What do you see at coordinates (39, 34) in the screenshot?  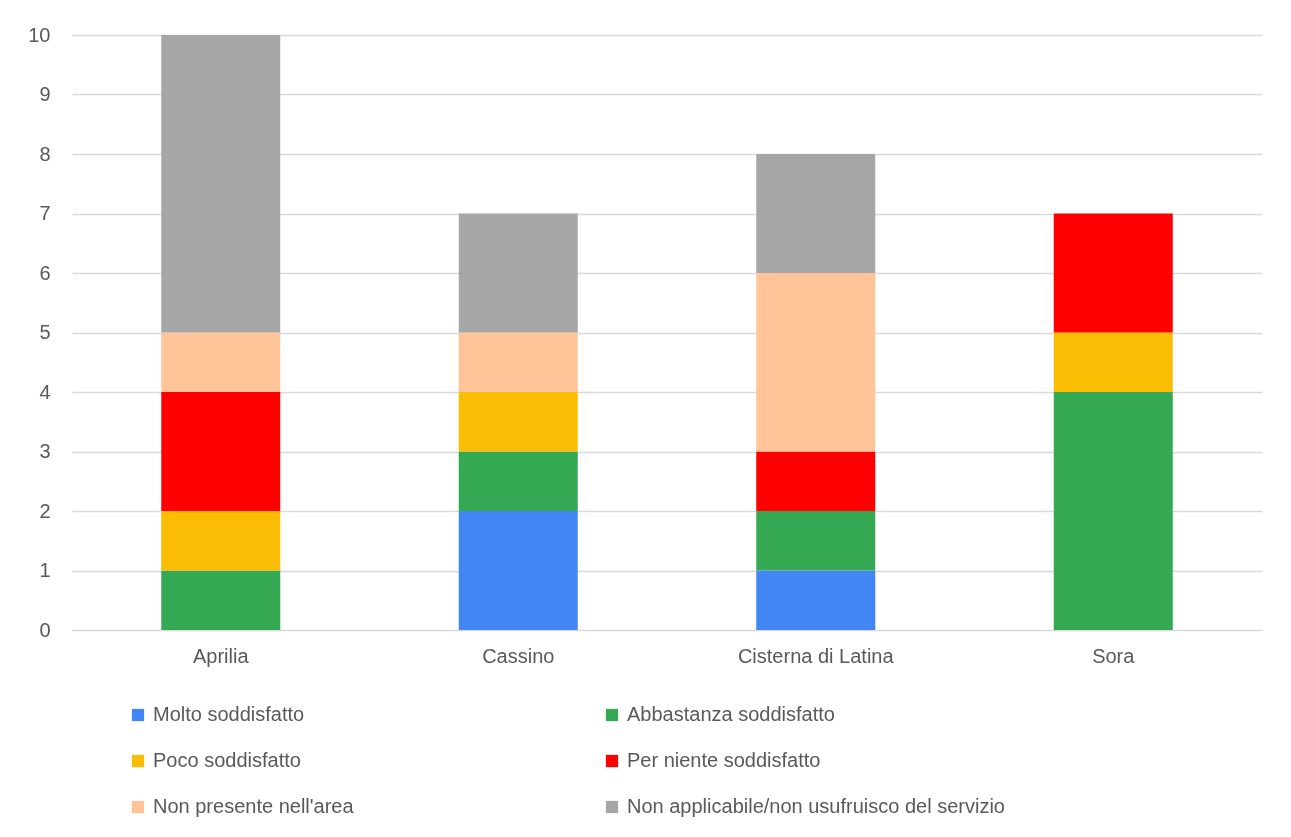 I see `y-tick-label: 10` at bounding box center [39, 34].